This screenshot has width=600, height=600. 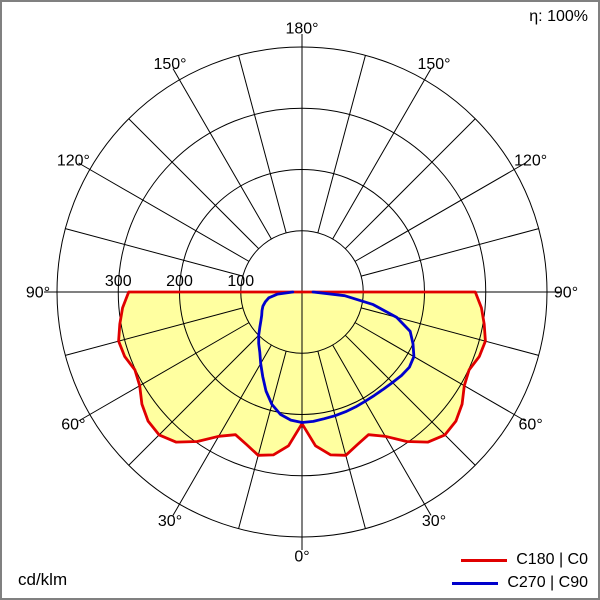 I want to click on red-curve-swatch, so click(x=484, y=560).